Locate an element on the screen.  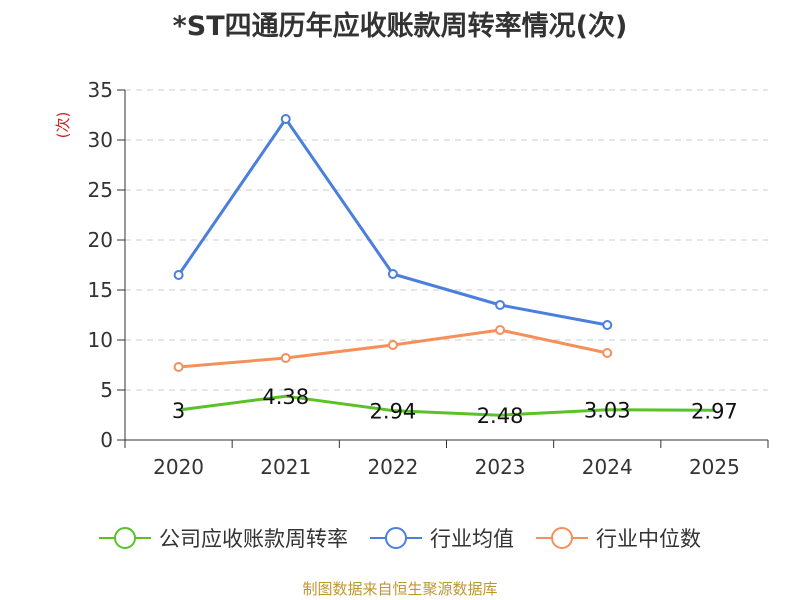
legend-label: 公司应收账款周转率 is located at coordinates (253, 539).